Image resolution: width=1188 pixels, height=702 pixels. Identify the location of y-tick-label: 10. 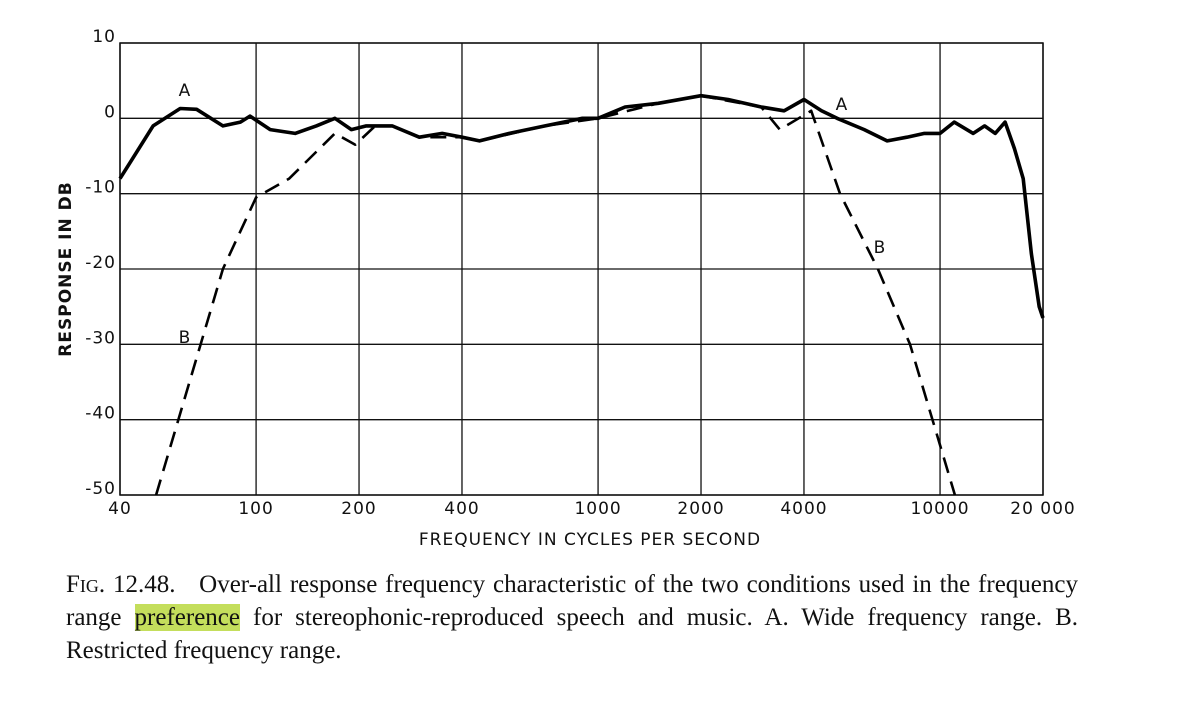
(104, 37).